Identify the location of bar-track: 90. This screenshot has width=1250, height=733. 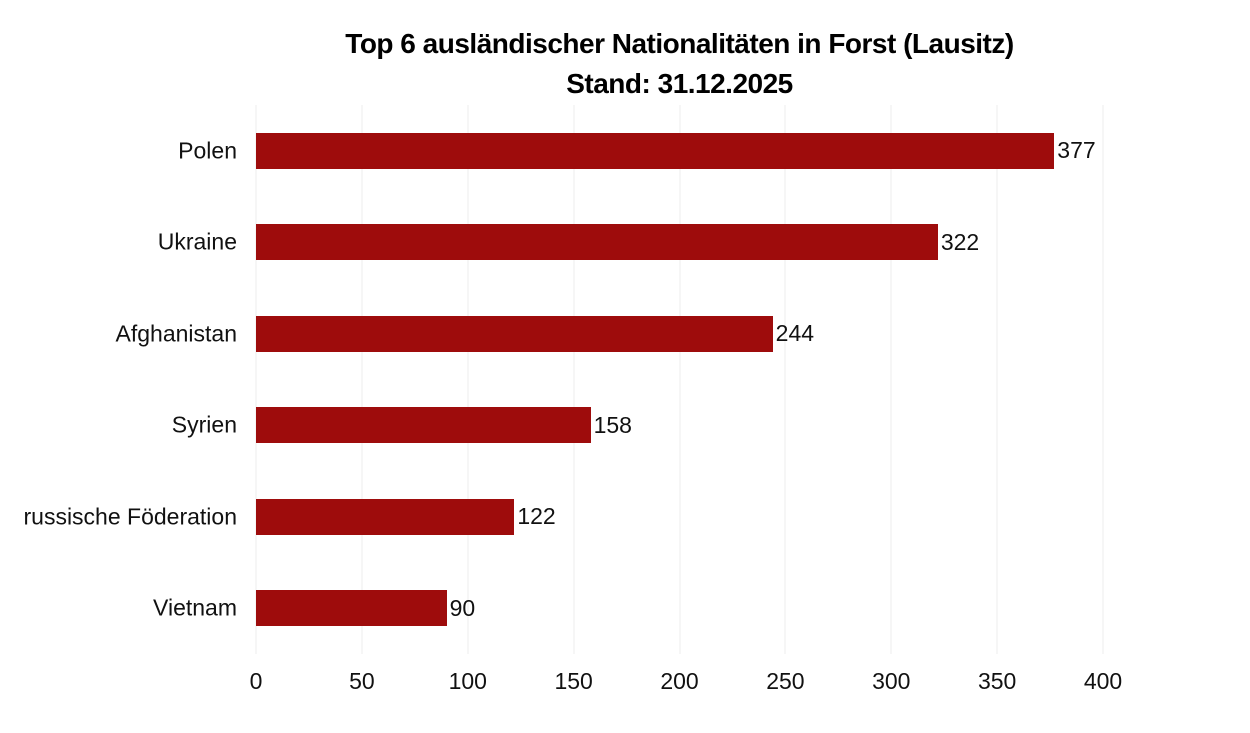
(679, 608).